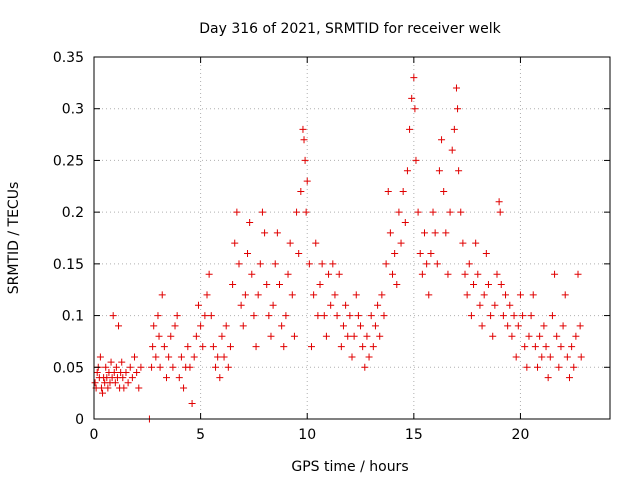 This screenshot has width=640, height=480. Describe the element at coordinates (521, 435) in the screenshot. I see `x-tick-label: 20` at that location.